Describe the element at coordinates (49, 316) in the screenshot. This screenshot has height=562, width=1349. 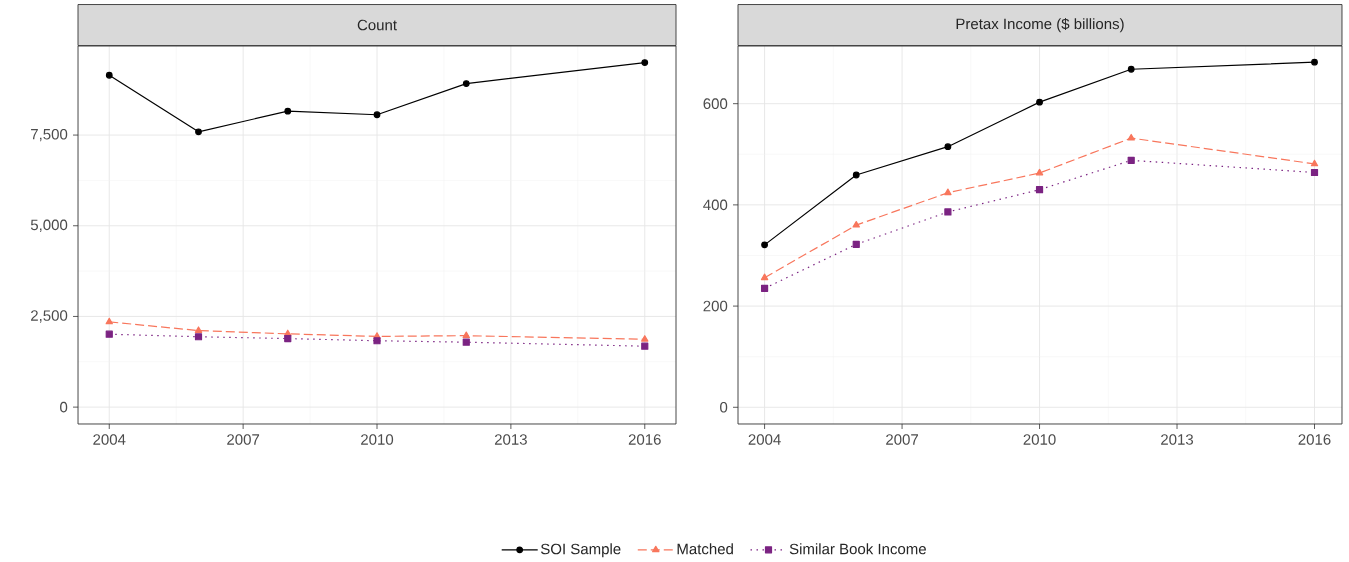
I see `y-tick-label: 2,500` at that location.